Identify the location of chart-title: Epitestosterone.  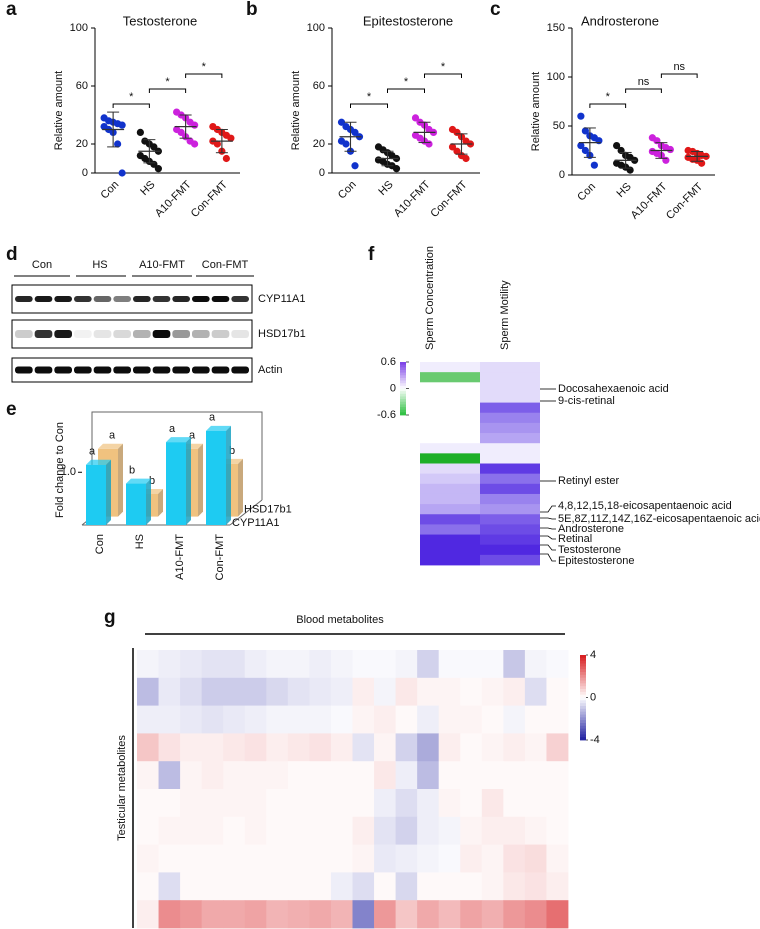
(408, 20).